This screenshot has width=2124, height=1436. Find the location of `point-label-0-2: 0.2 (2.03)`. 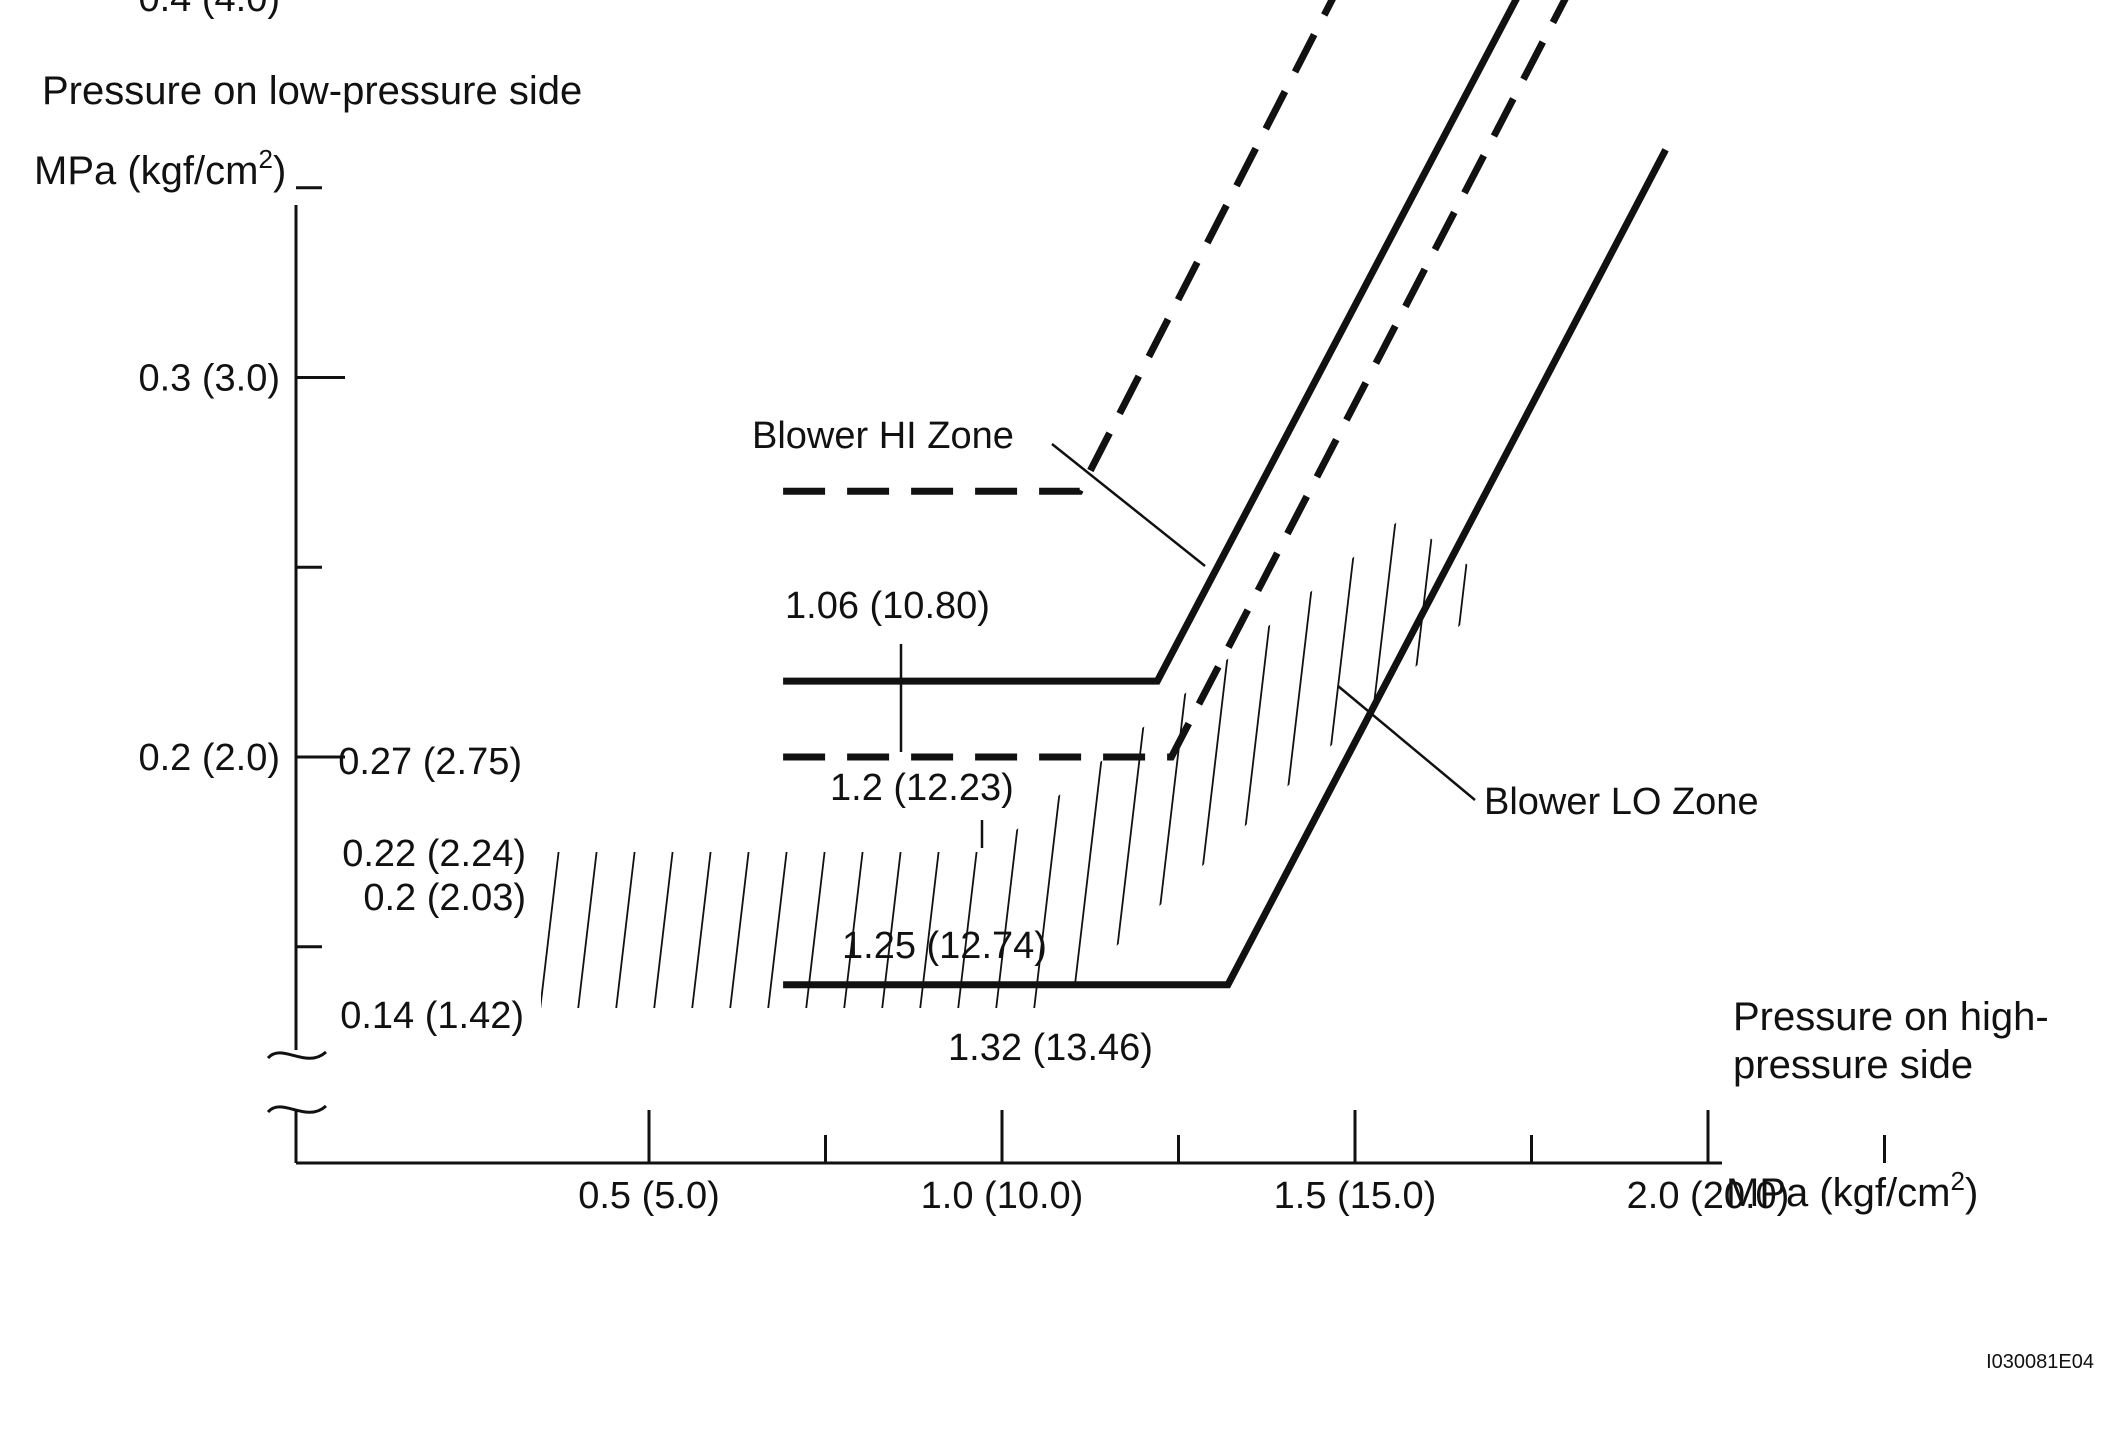

point-label-0-2: 0.2 (2.03) is located at coordinates (444, 898).